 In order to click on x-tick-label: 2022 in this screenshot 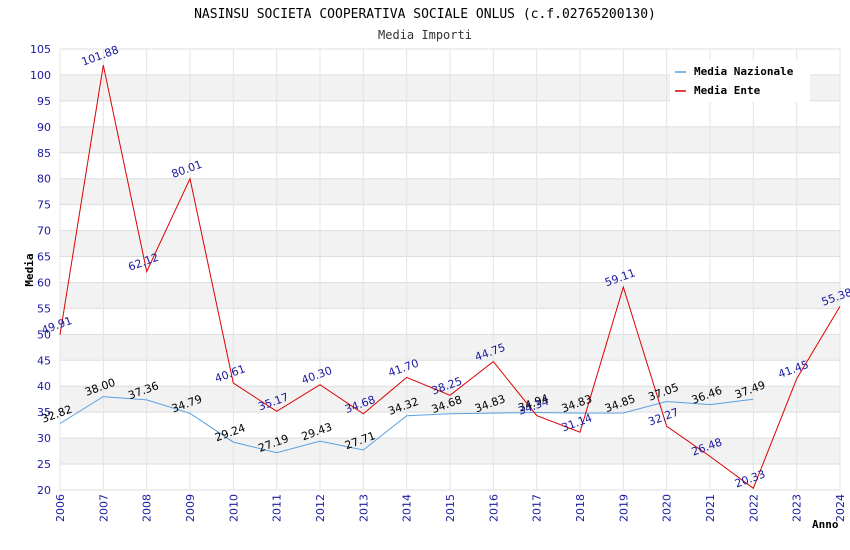, I will do `click(753, 508)`.